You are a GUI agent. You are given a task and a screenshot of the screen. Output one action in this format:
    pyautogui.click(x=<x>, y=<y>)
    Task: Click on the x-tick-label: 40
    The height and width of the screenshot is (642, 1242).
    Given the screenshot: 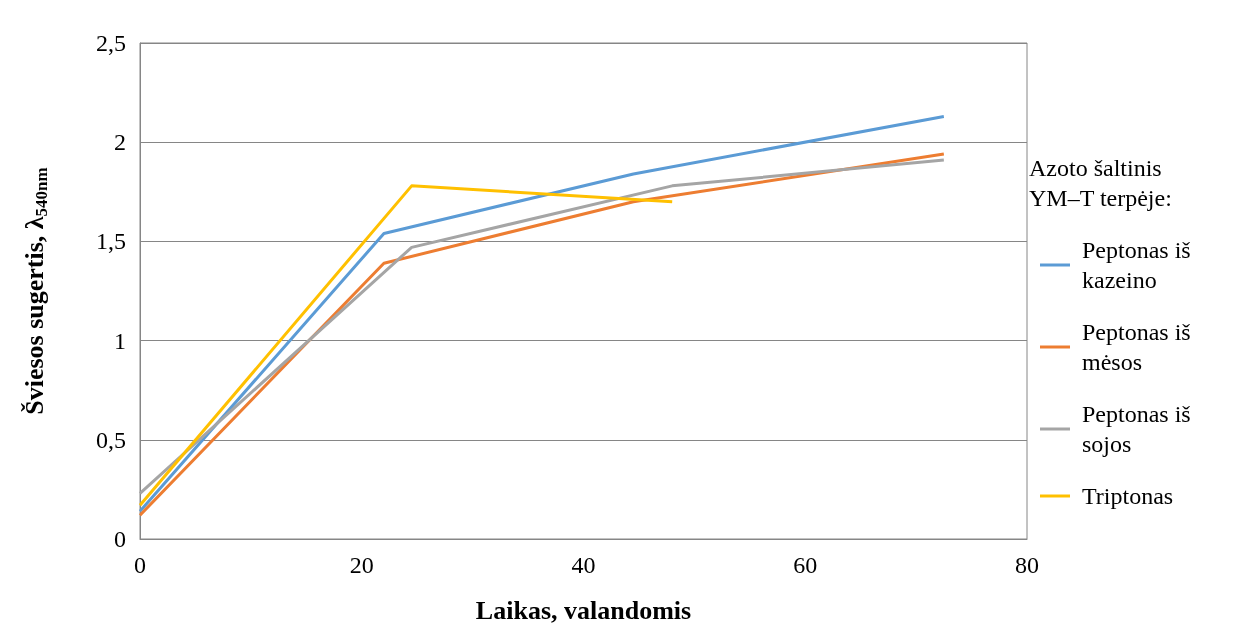 What is the action you would take?
    pyautogui.click(x=583, y=565)
    